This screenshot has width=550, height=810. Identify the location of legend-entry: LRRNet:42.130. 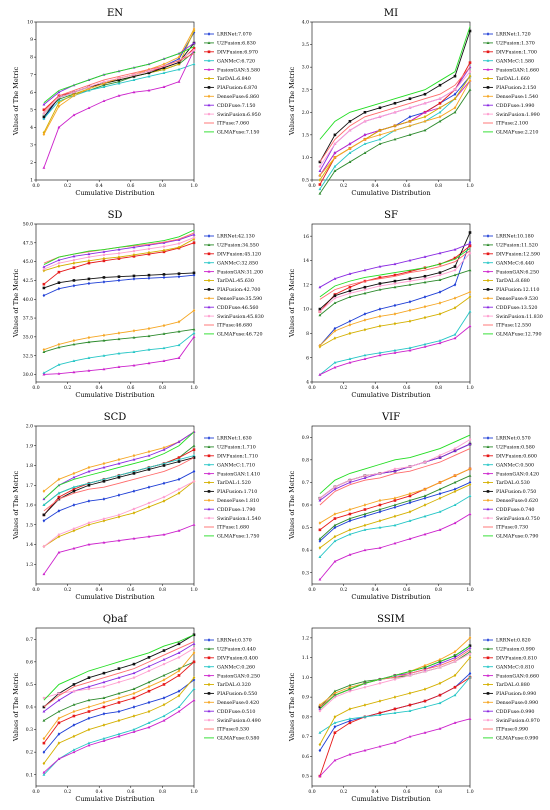
(236, 237).